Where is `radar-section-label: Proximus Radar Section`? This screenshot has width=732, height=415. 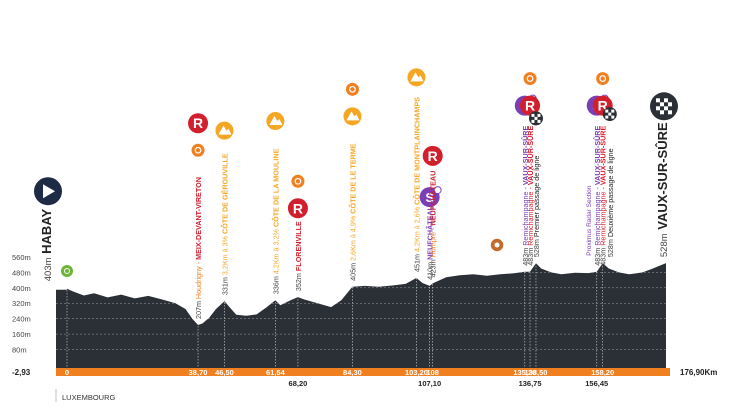 radar-section-label: Proximus Radar Section is located at coordinates (589, 220).